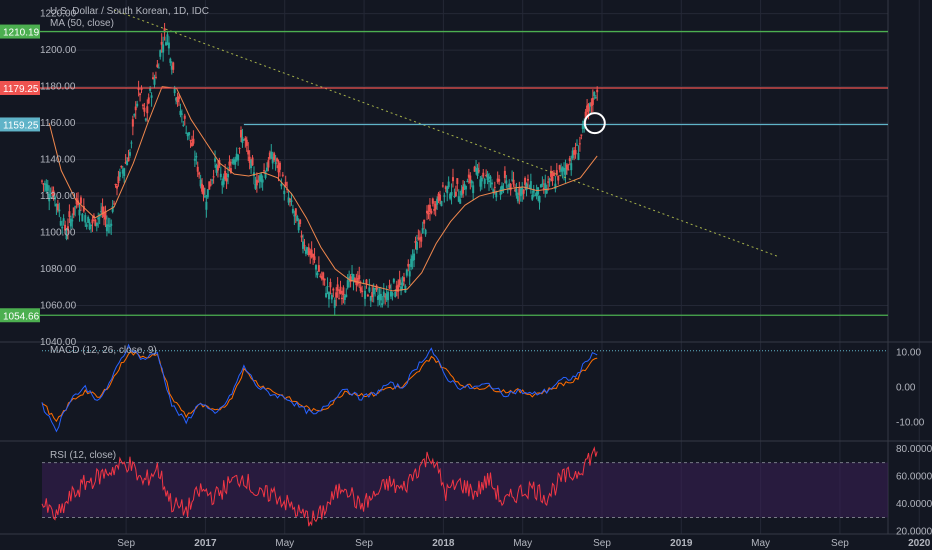 This screenshot has width=932, height=550. I want to click on price-tick-label: 1100.00, so click(58, 233).